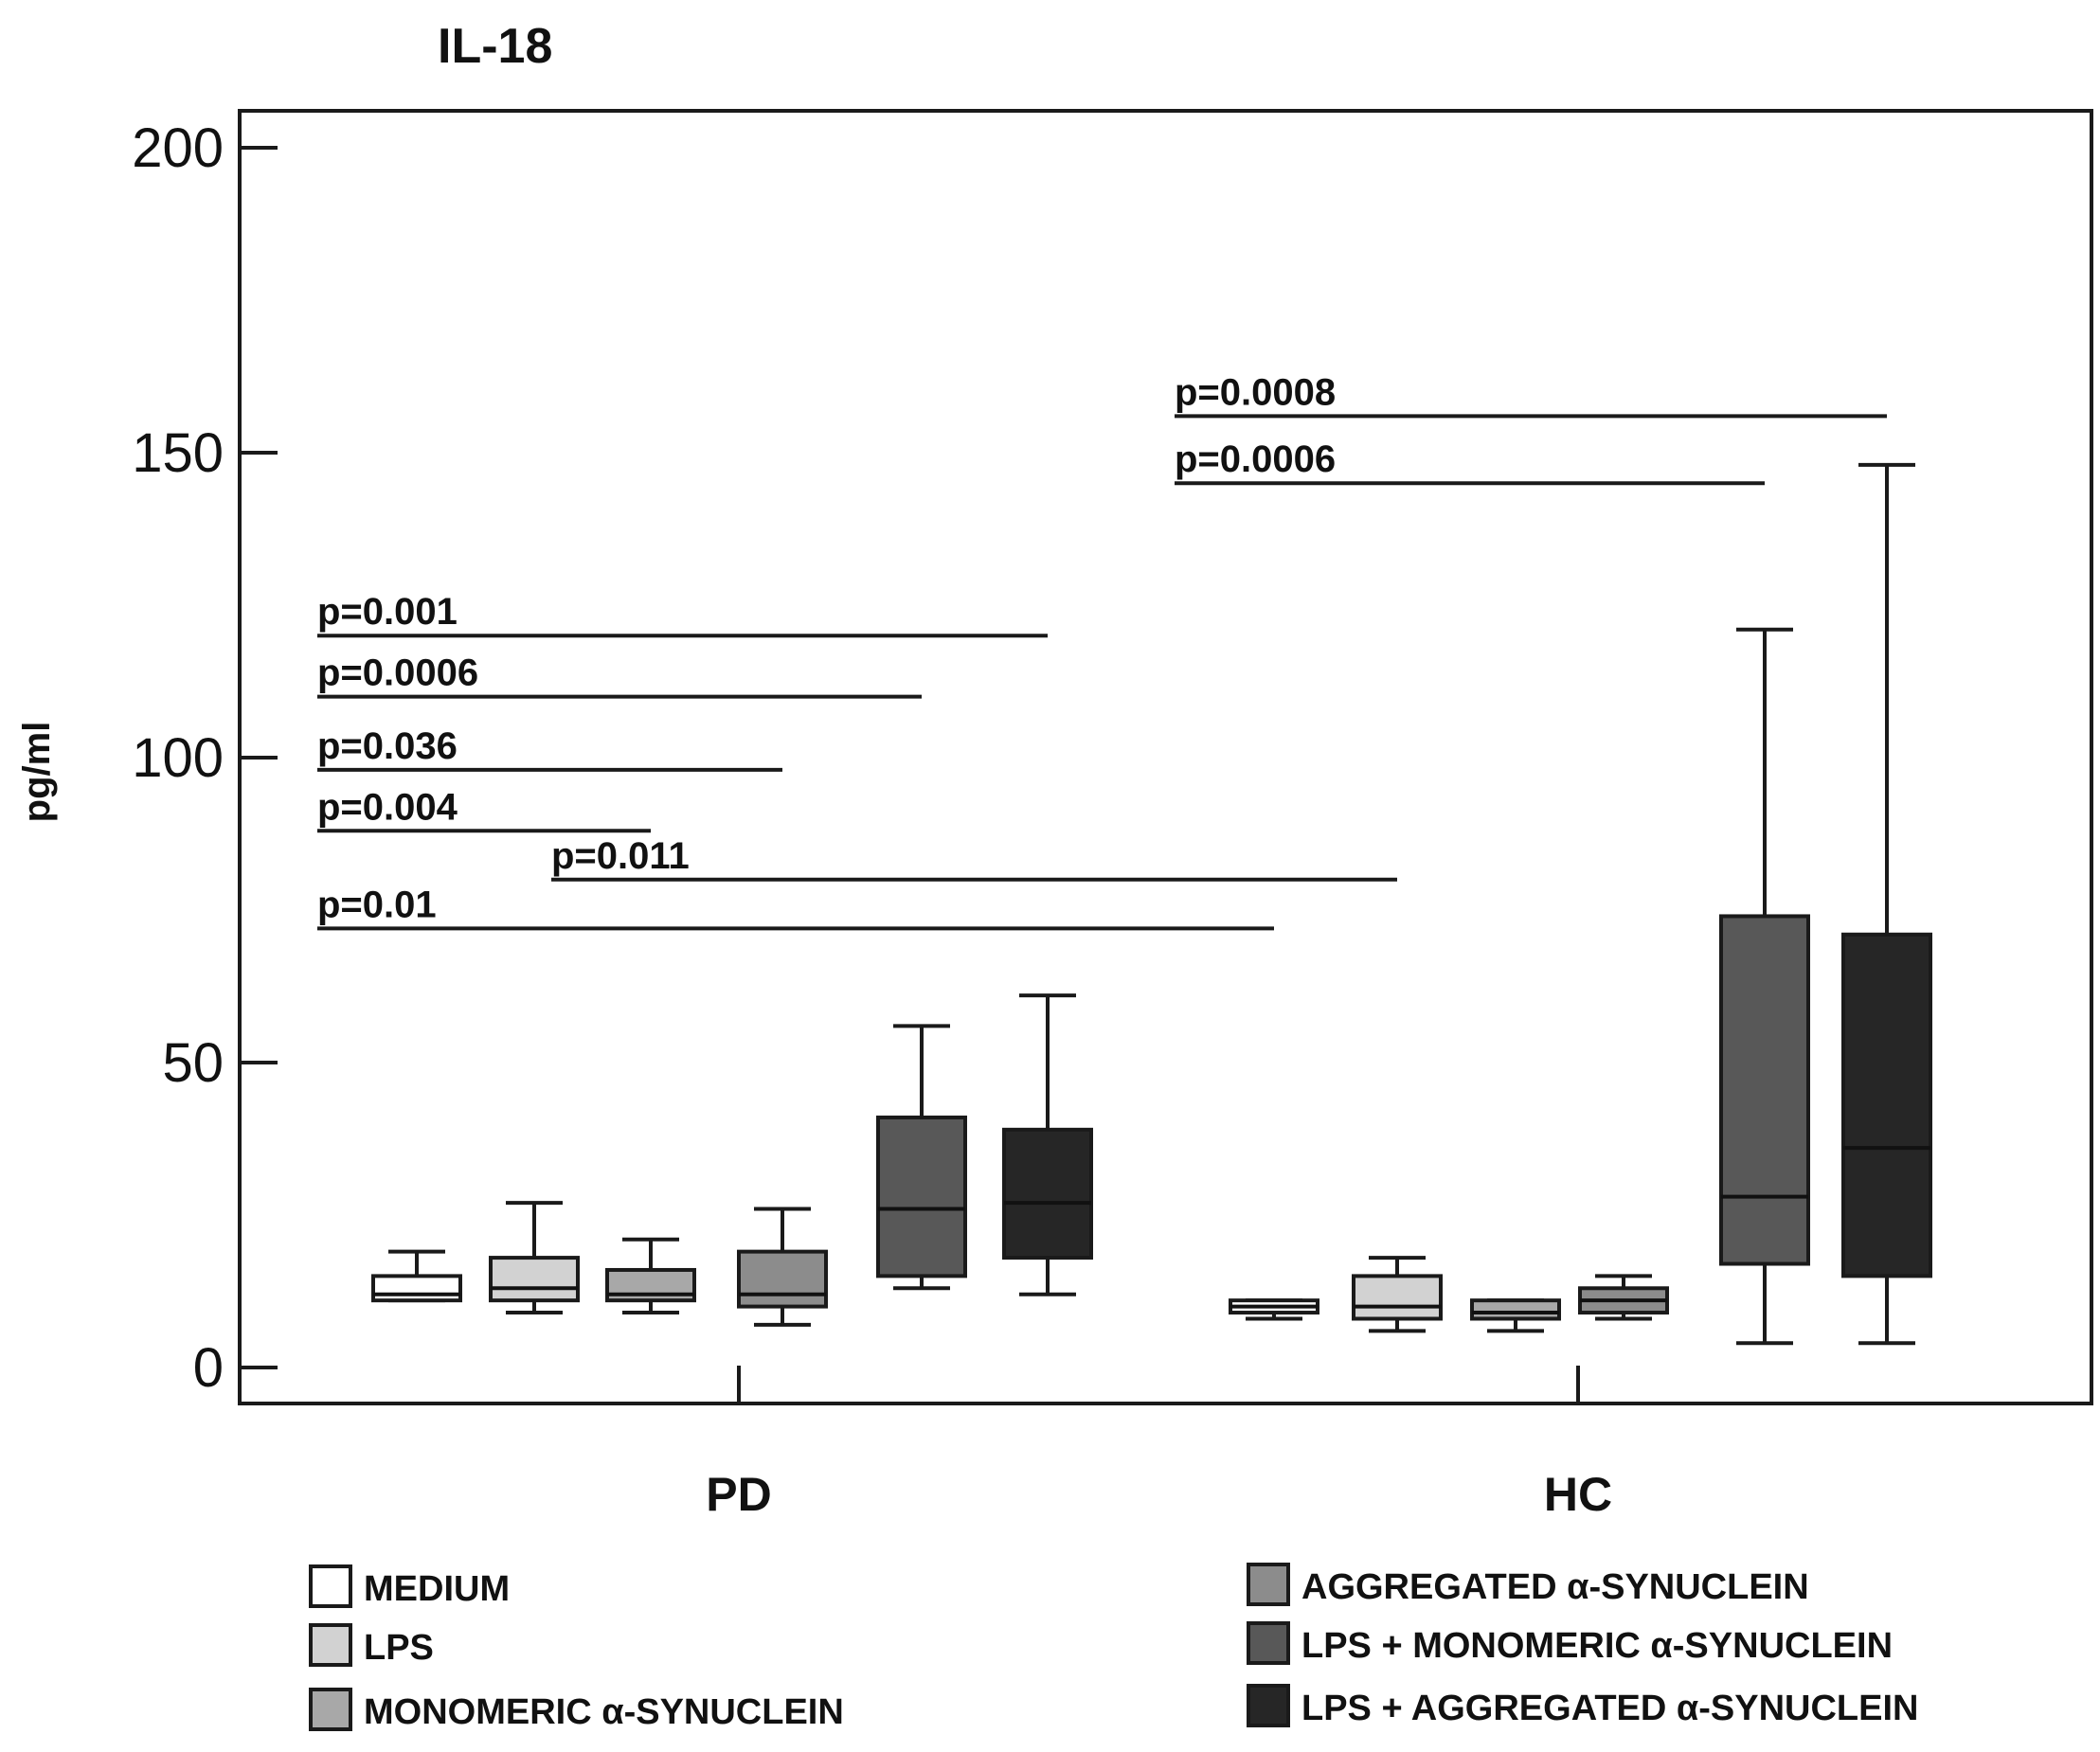 The image size is (2100, 1752). I want to click on legend-label: AGGREGATED α-SYNUCLEIN, so click(1555, 1587).